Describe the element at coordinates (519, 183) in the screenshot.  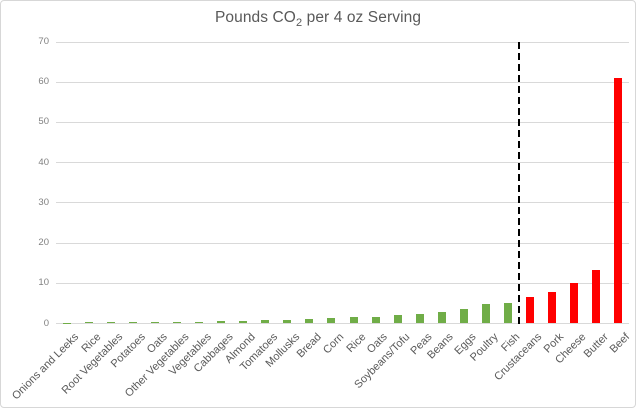
I see `threshold-divider-line` at that location.